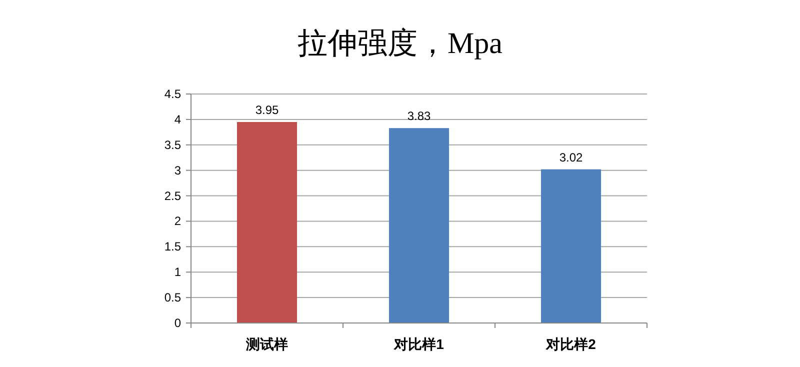  Describe the element at coordinates (172, 145) in the screenshot. I see `ytick-label: 3.5` at that location.